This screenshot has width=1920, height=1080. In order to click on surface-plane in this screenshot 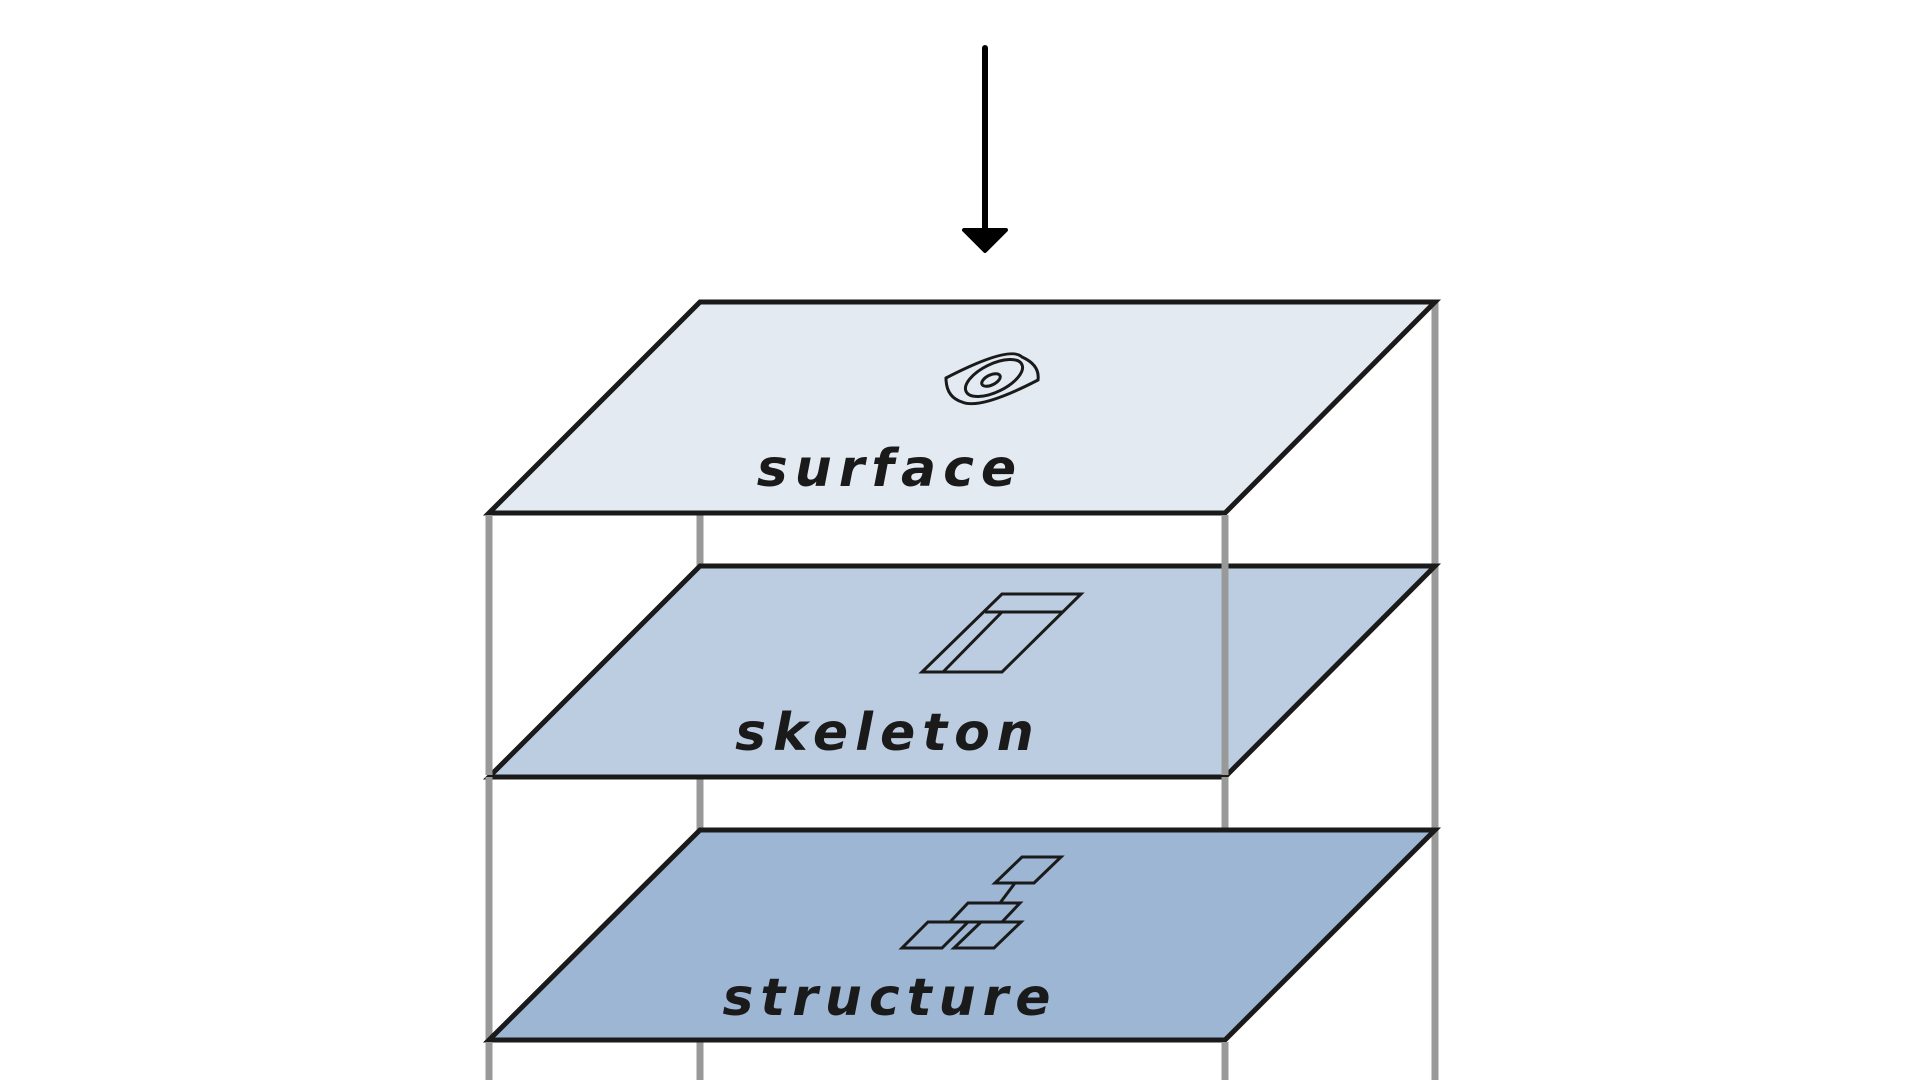, I will do `click(962, 407)`.